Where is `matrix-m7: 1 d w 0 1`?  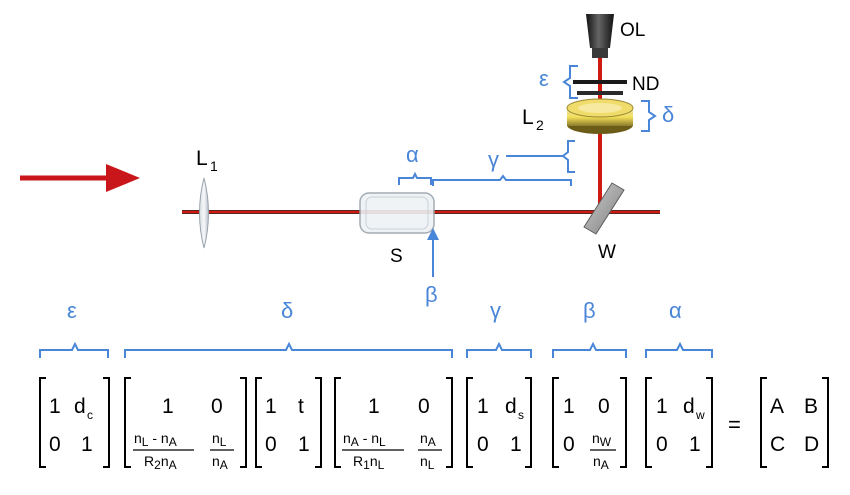
matrix-m7: 1 d w 0 1 is located at coordinates (680, 425).